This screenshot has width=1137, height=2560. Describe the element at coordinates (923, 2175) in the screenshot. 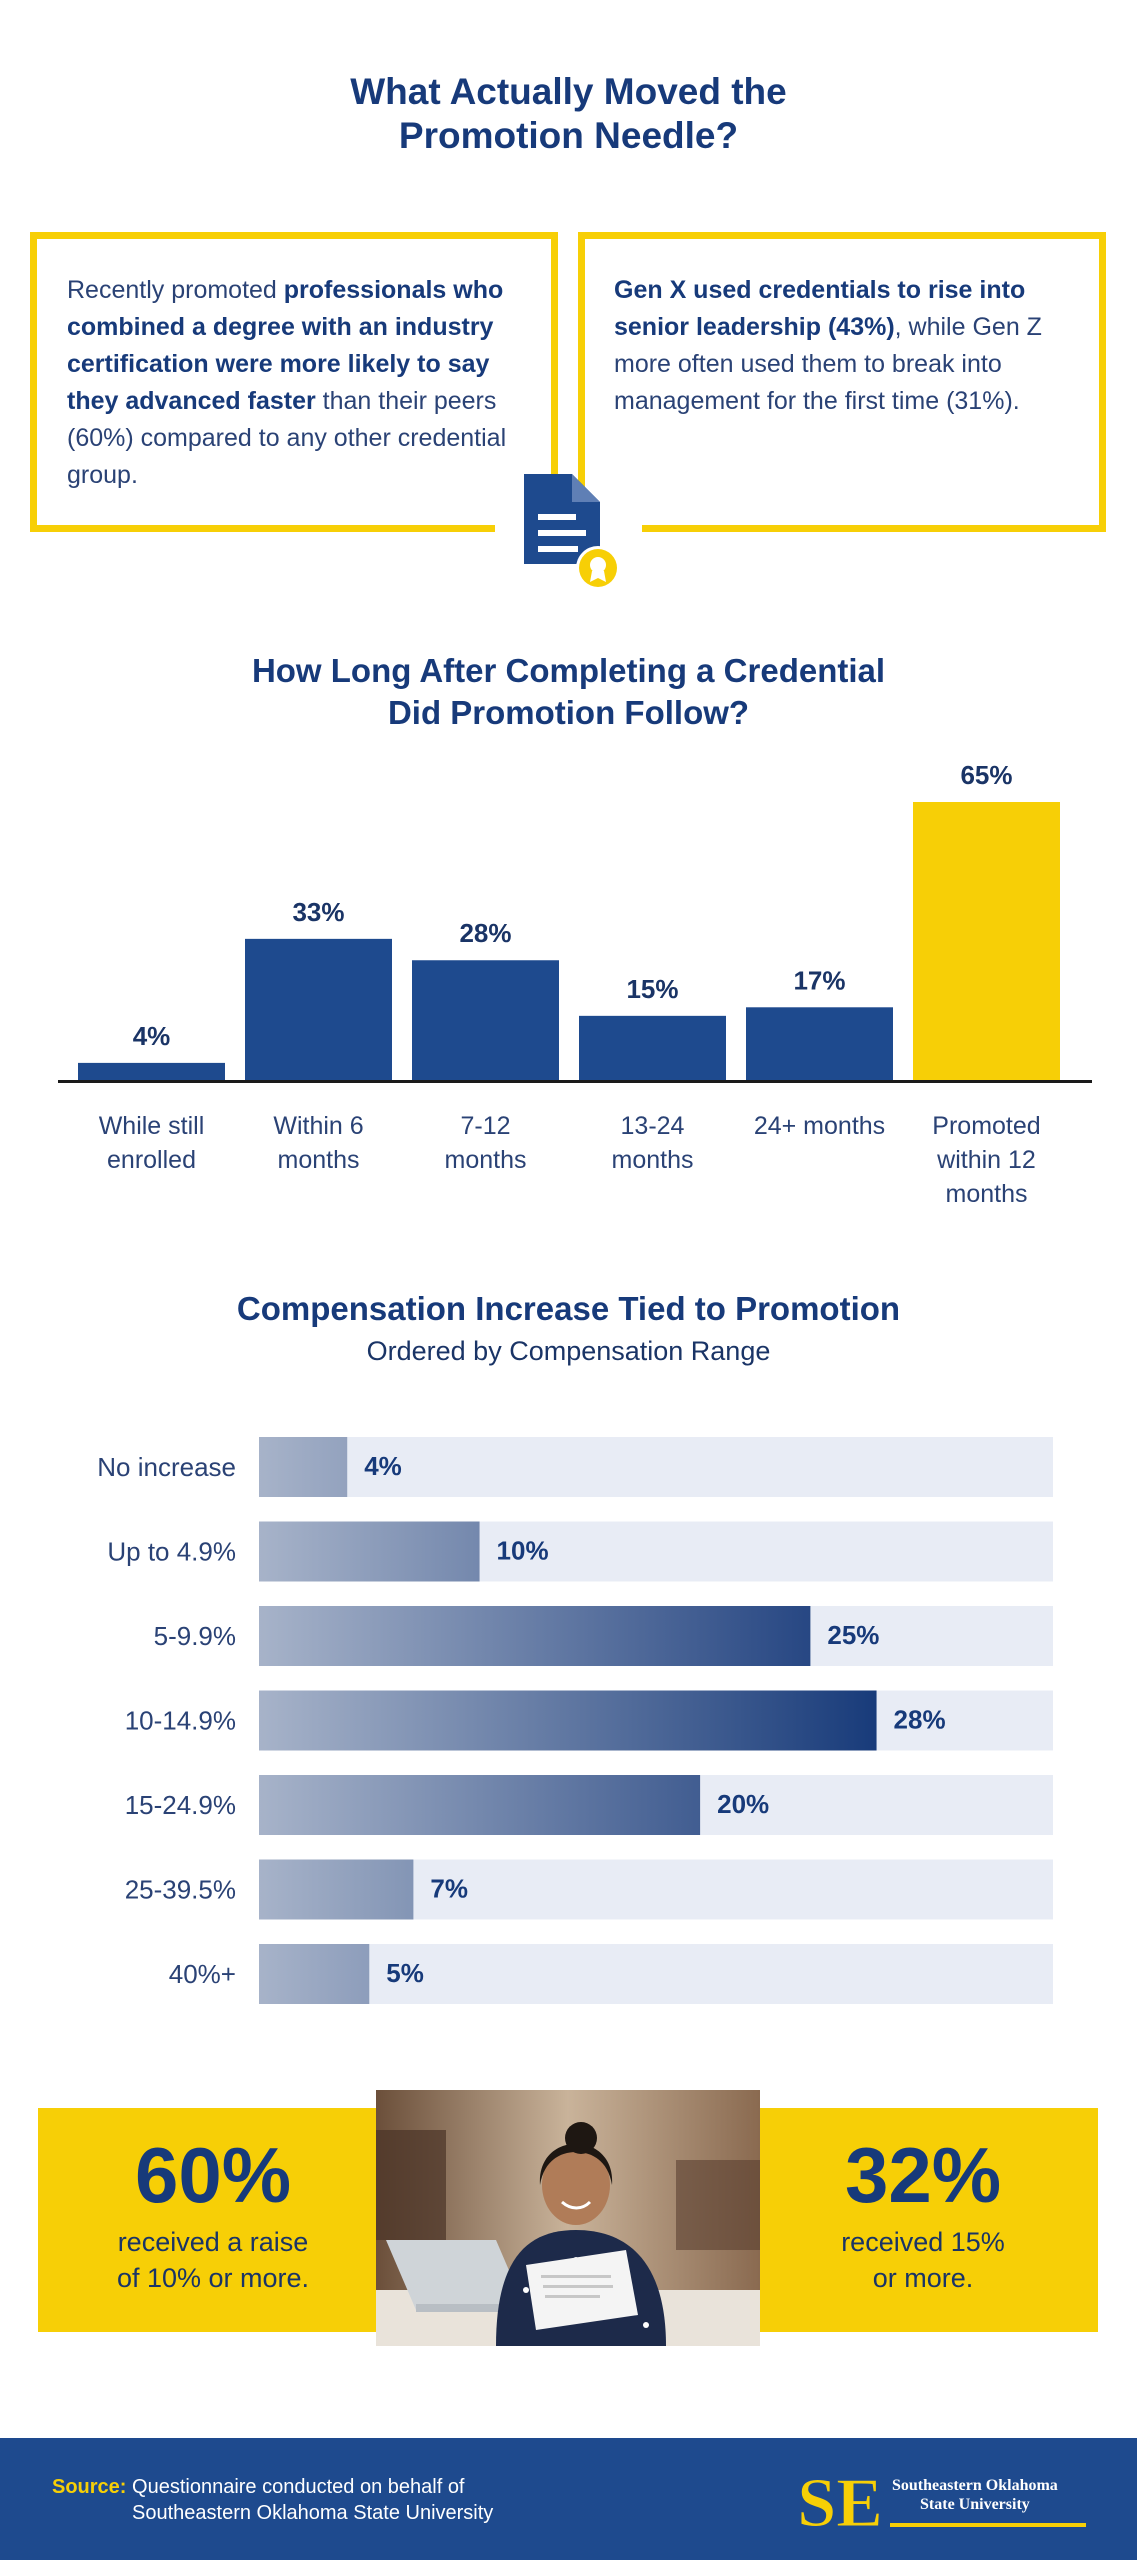

I see `stat-right-value: 32%` at that location.